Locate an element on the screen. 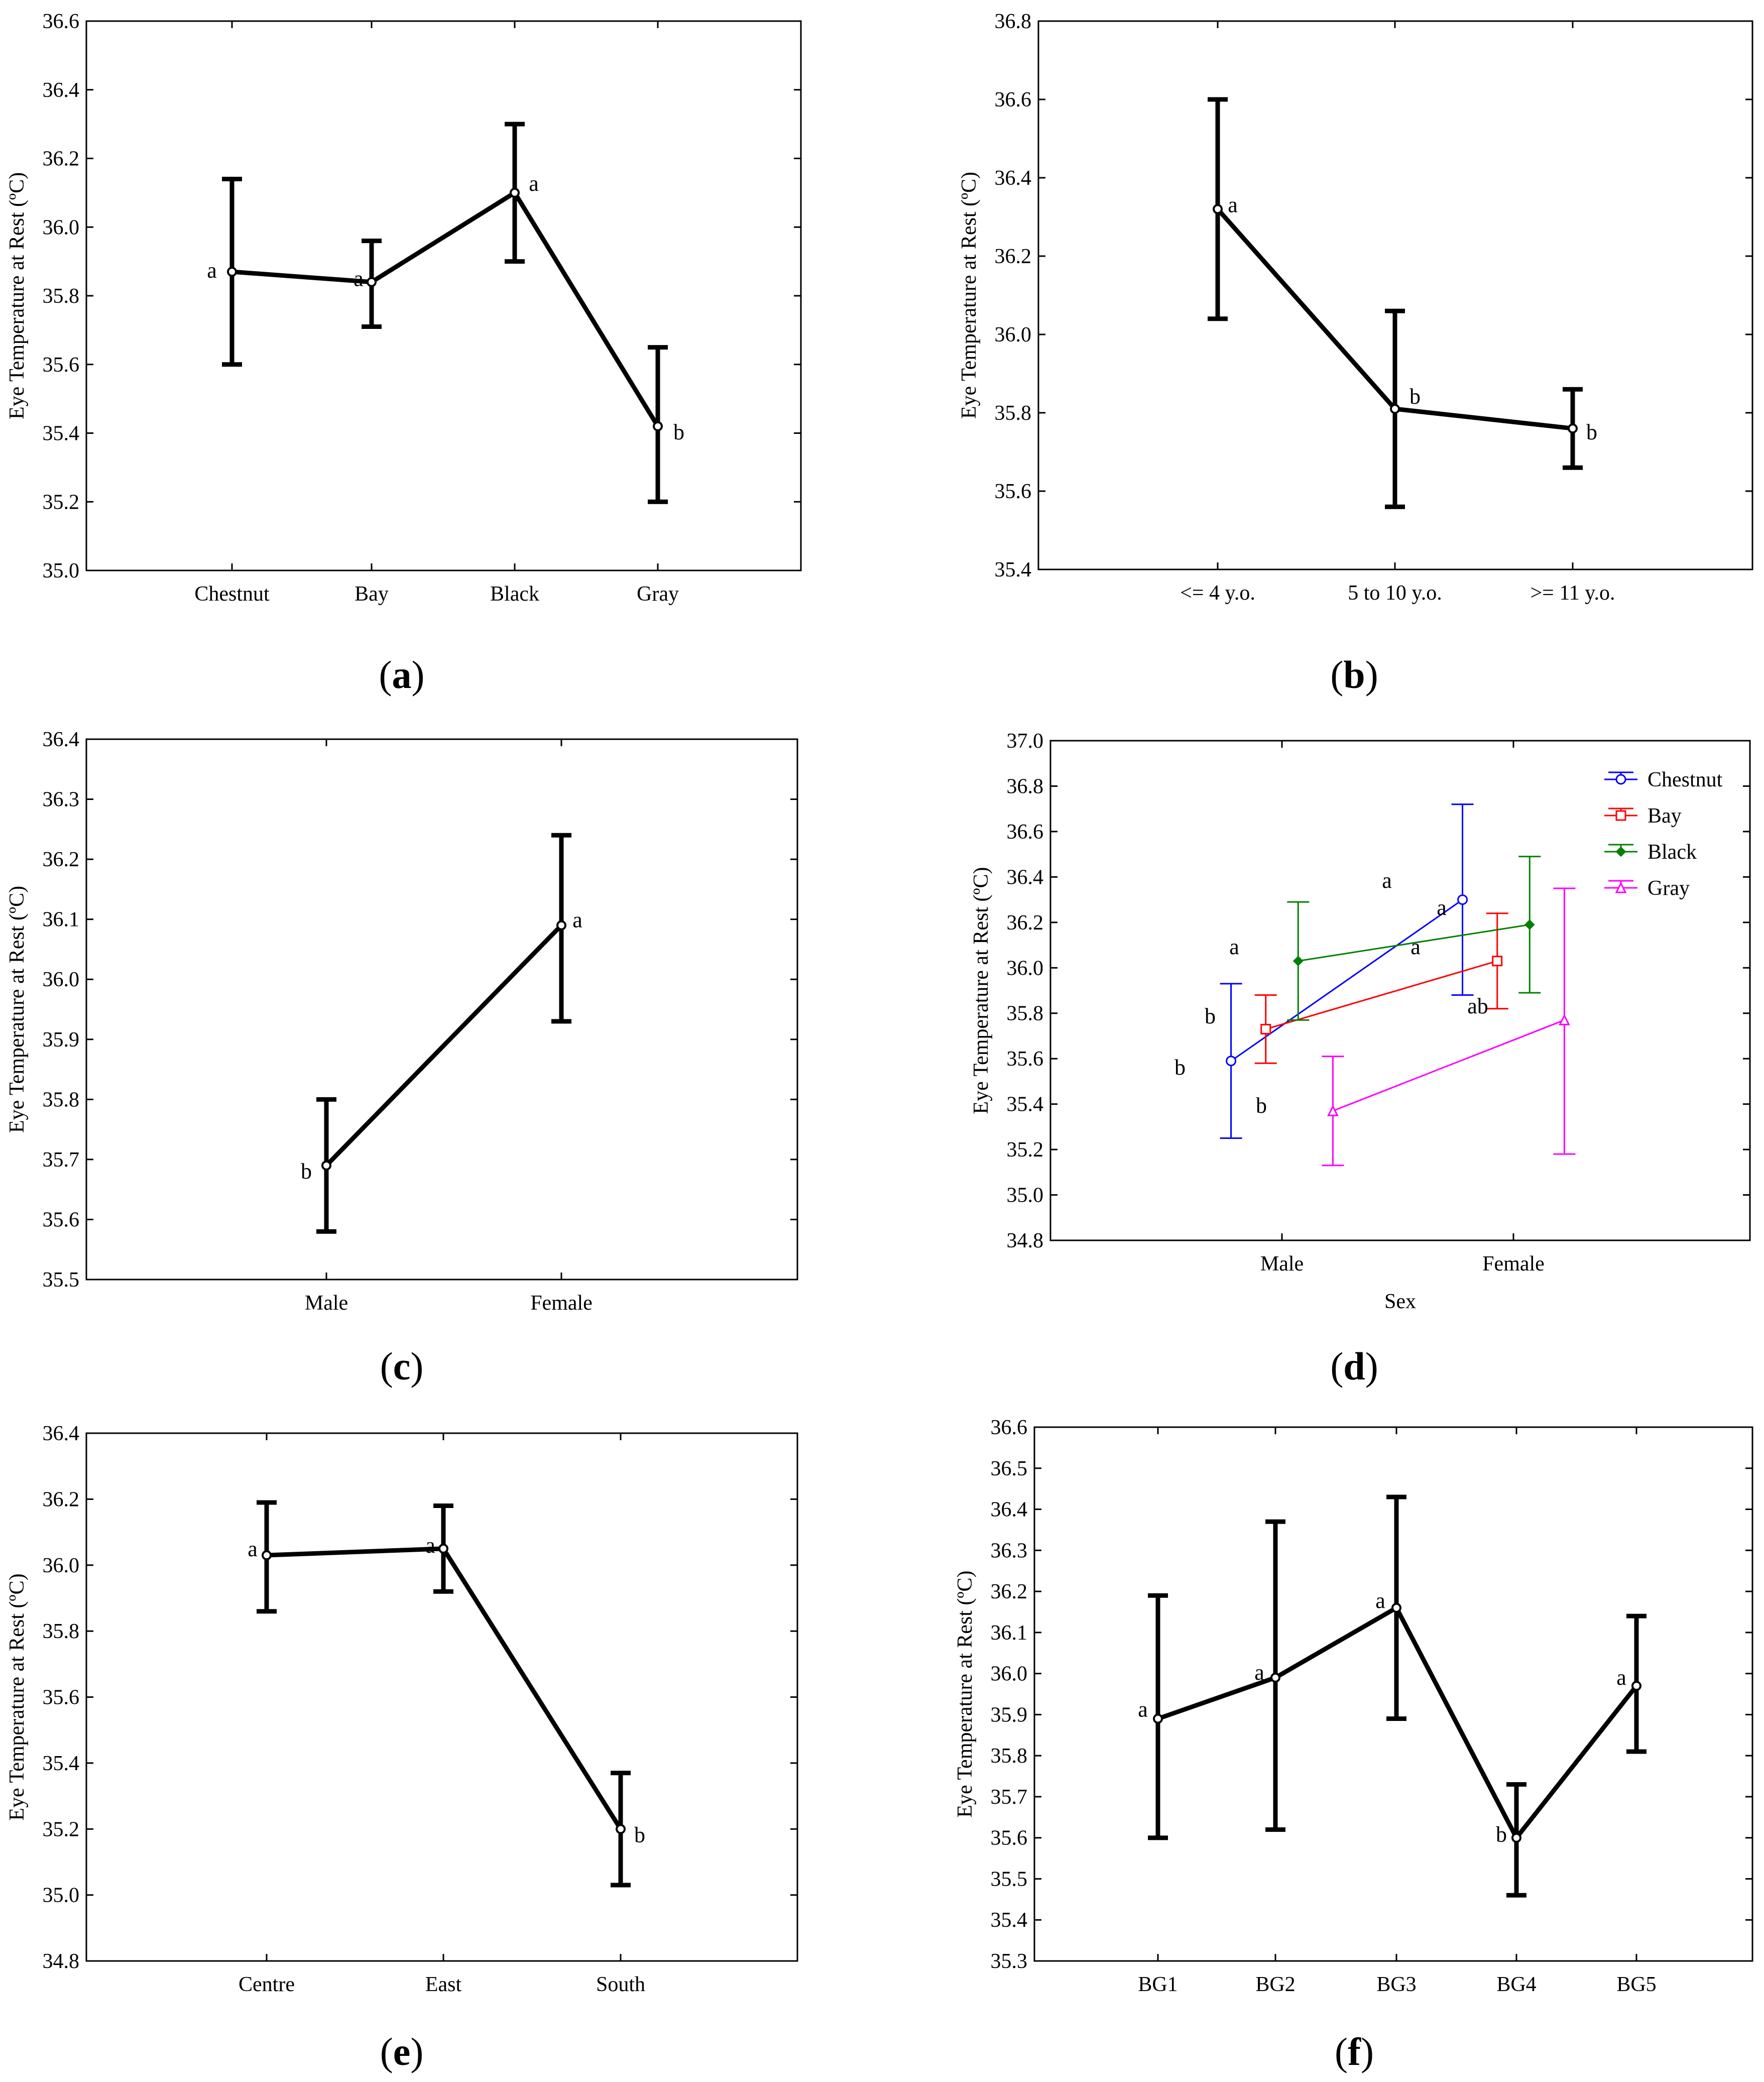 This screenshot has height=2082, width=1764. x-tick-label: Female is located at coordinates (562, 1303).